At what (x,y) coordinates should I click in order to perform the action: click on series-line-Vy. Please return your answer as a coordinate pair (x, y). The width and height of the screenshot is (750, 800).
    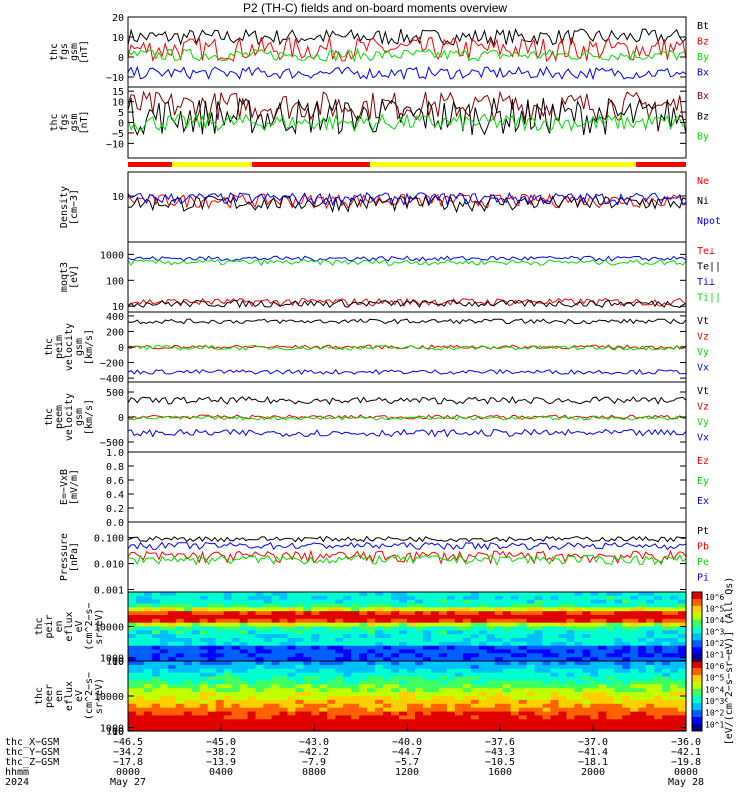
    Looking at the image, I should click on (407, 347).